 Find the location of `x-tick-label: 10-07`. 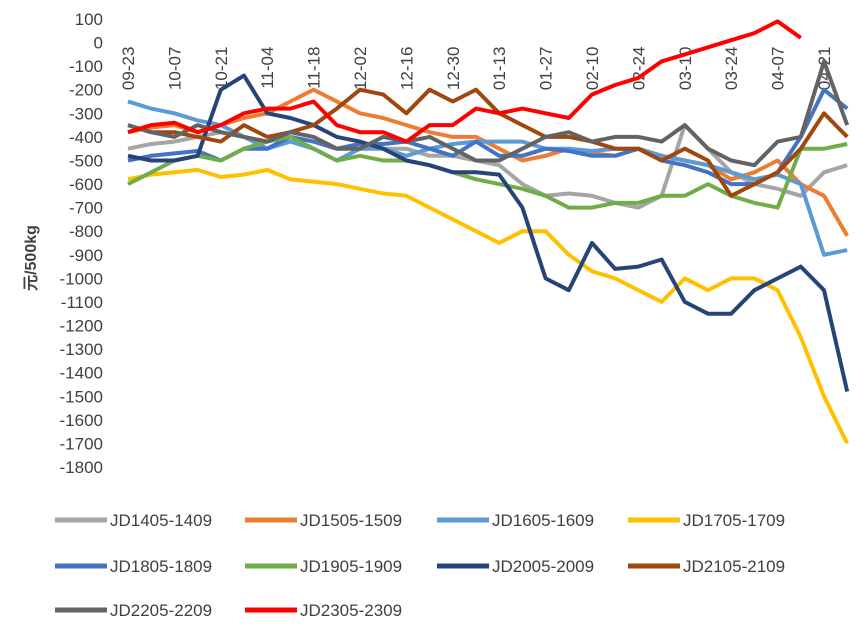

x-tick-label: 10-07 is located at coordinates (174, 68).